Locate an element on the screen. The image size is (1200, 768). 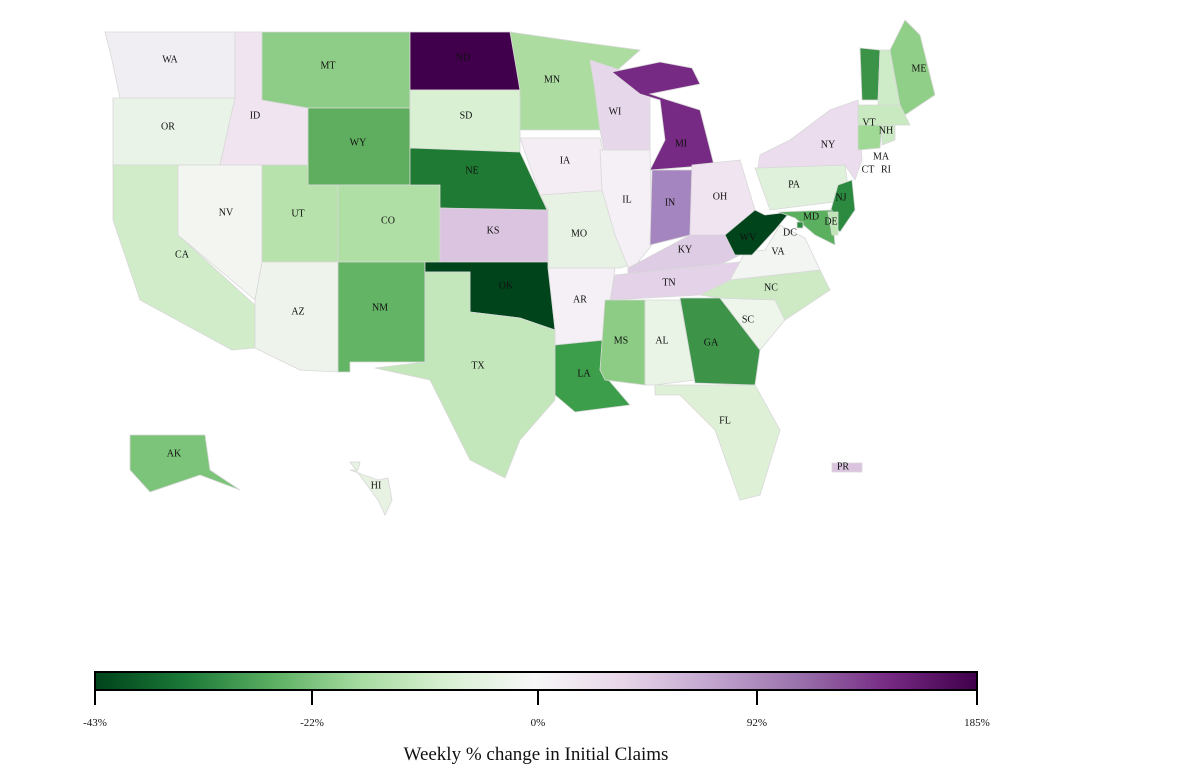
state-de is located at coordinates (833, 223).